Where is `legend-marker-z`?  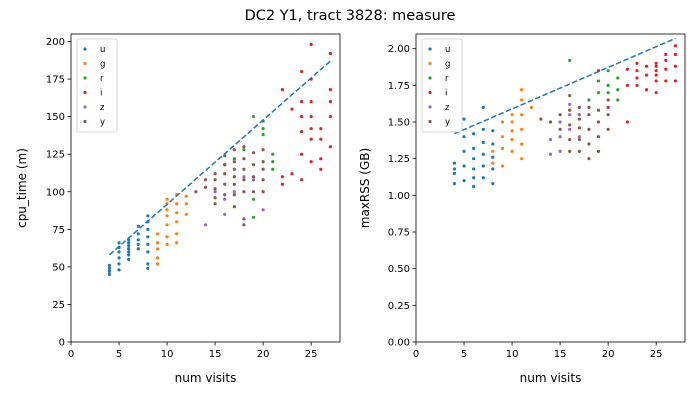
legend-marker-z is located at coordinates (430, 107).